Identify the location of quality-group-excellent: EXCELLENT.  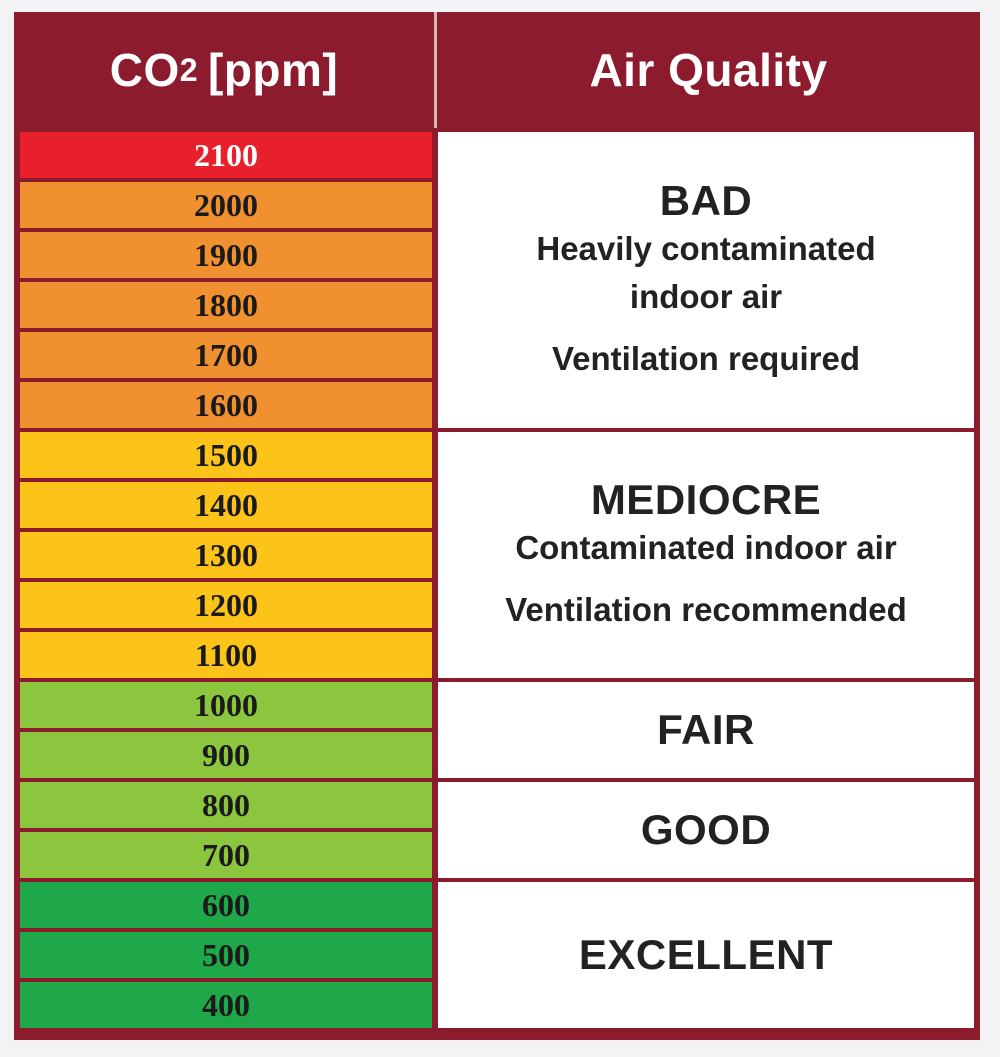
(706, 955).